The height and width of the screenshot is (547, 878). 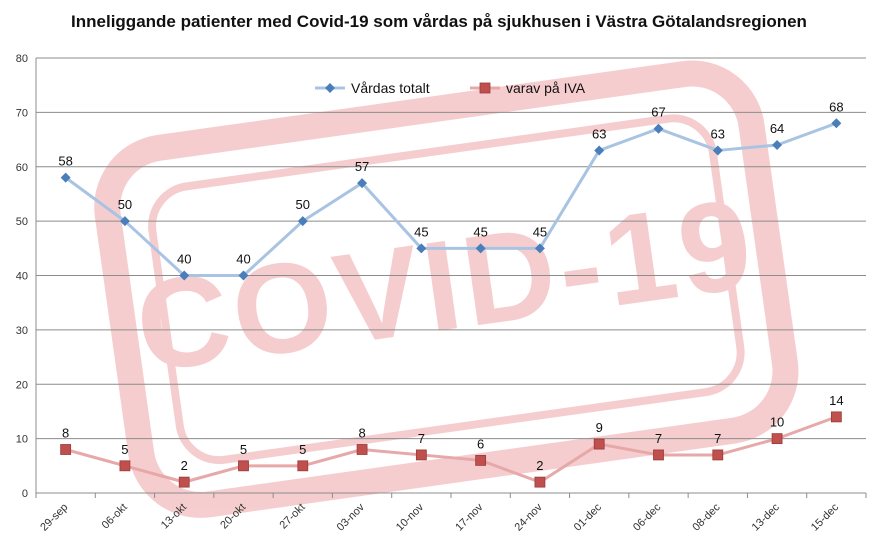 What do you see at coordinates (469, 517) in the screenshot?
I see `x-tick-label: 17-nov` at bounding box center [469, 517].